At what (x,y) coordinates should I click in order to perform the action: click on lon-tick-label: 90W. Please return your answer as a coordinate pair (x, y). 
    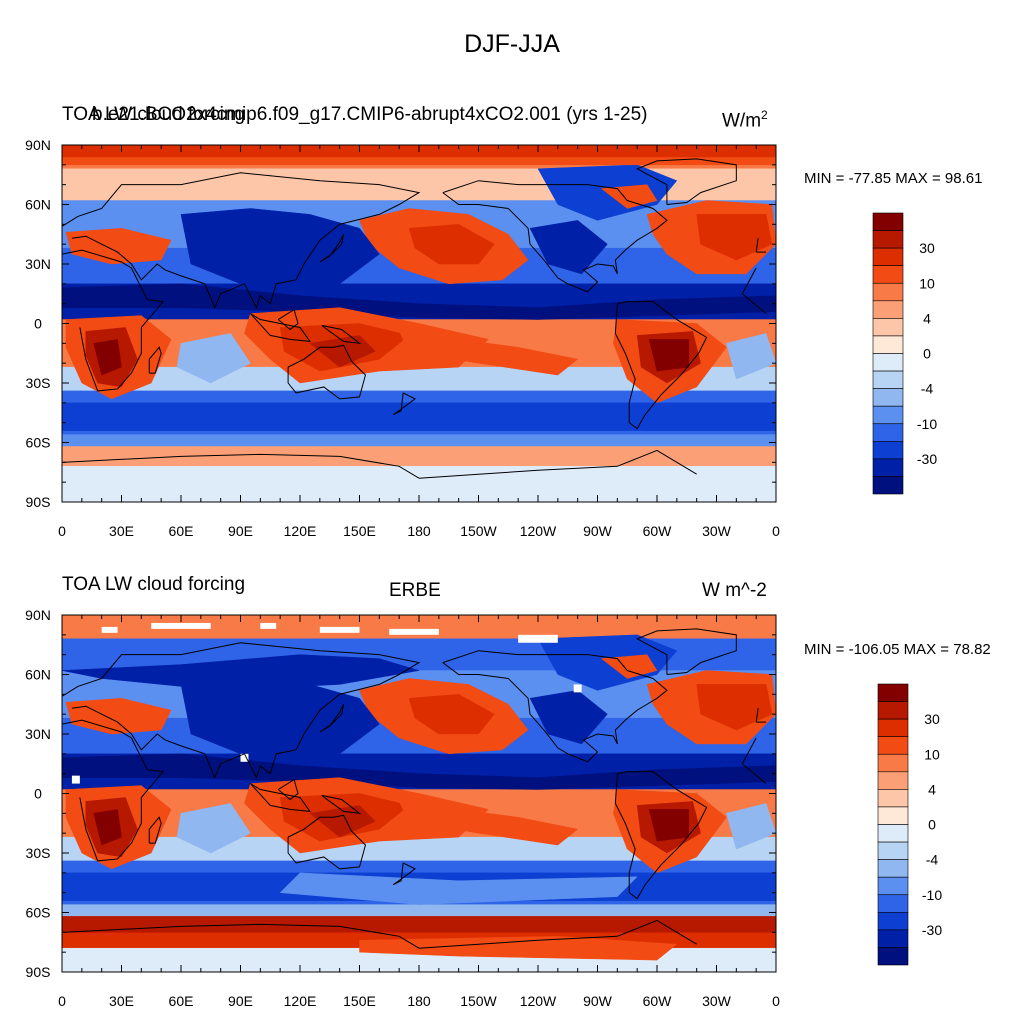
    Looking at the image, I should click on (598, 531).